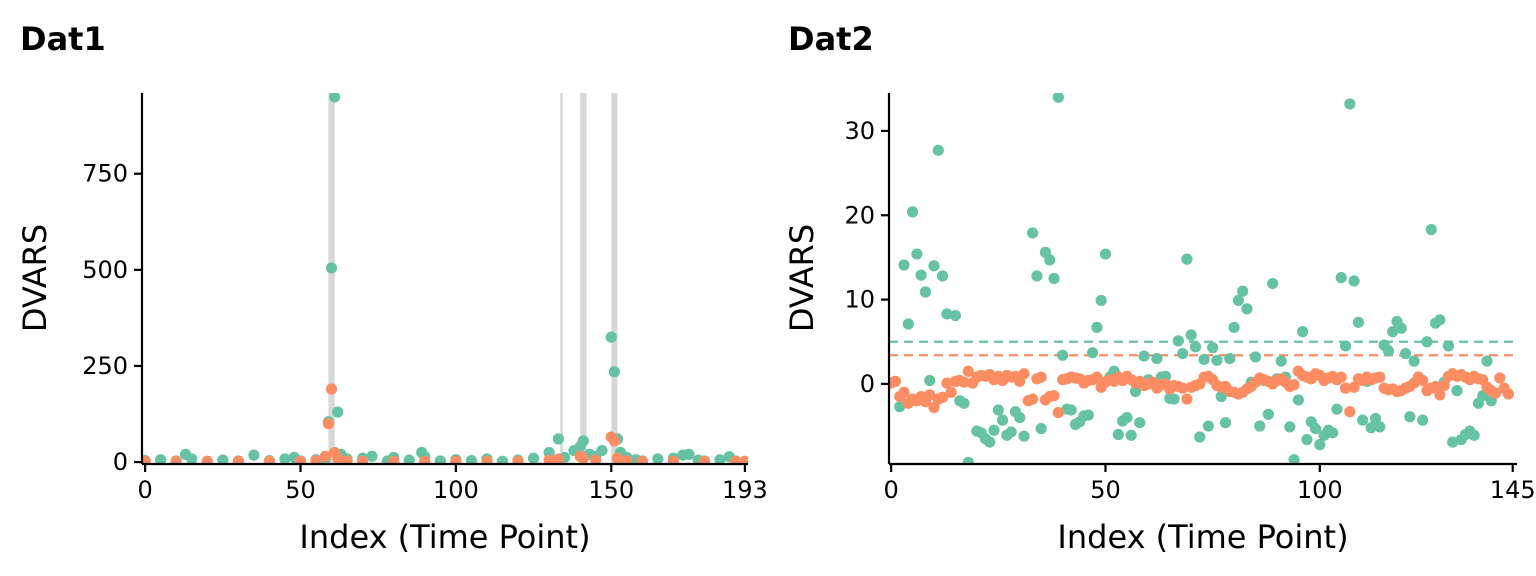 The image size is (1536, 576). I want to click on y-tick-label: 20, so click(859, 215).